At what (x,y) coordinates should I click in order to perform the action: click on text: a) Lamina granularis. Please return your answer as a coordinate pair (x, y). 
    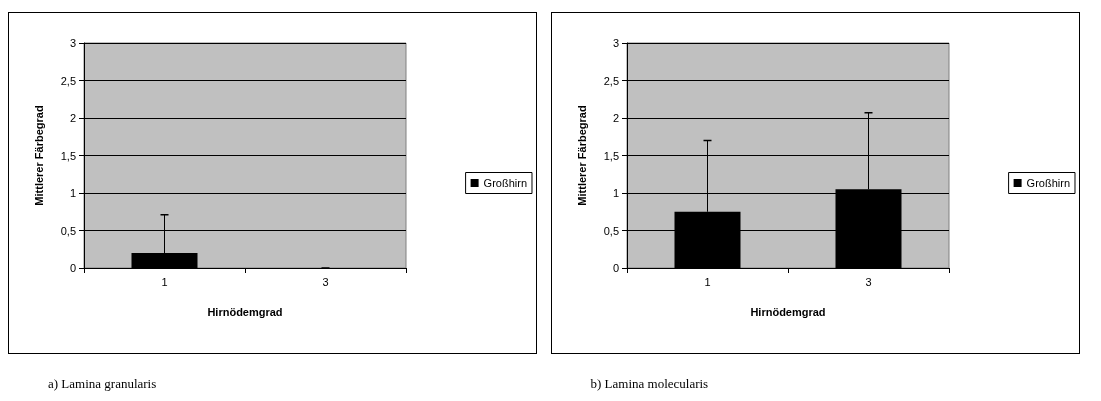
    Looking at the image, I should click on (103, 384).